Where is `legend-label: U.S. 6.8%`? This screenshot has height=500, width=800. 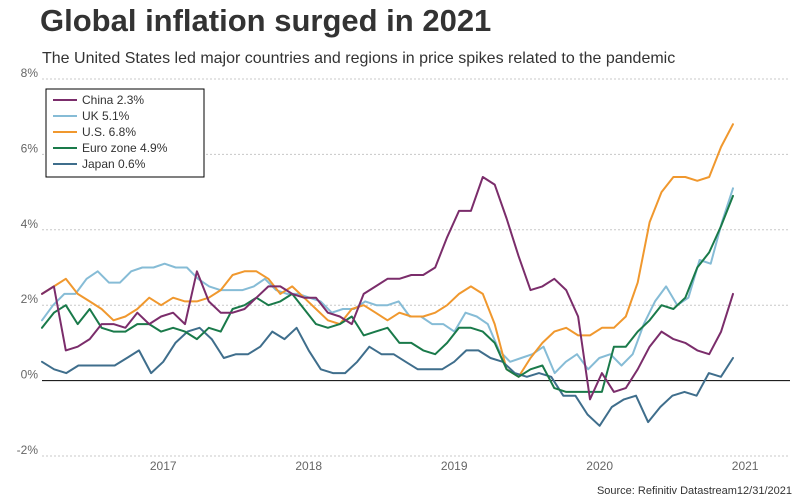
legend-label: U.S. 6.8% is located at coordinates (109, 132).